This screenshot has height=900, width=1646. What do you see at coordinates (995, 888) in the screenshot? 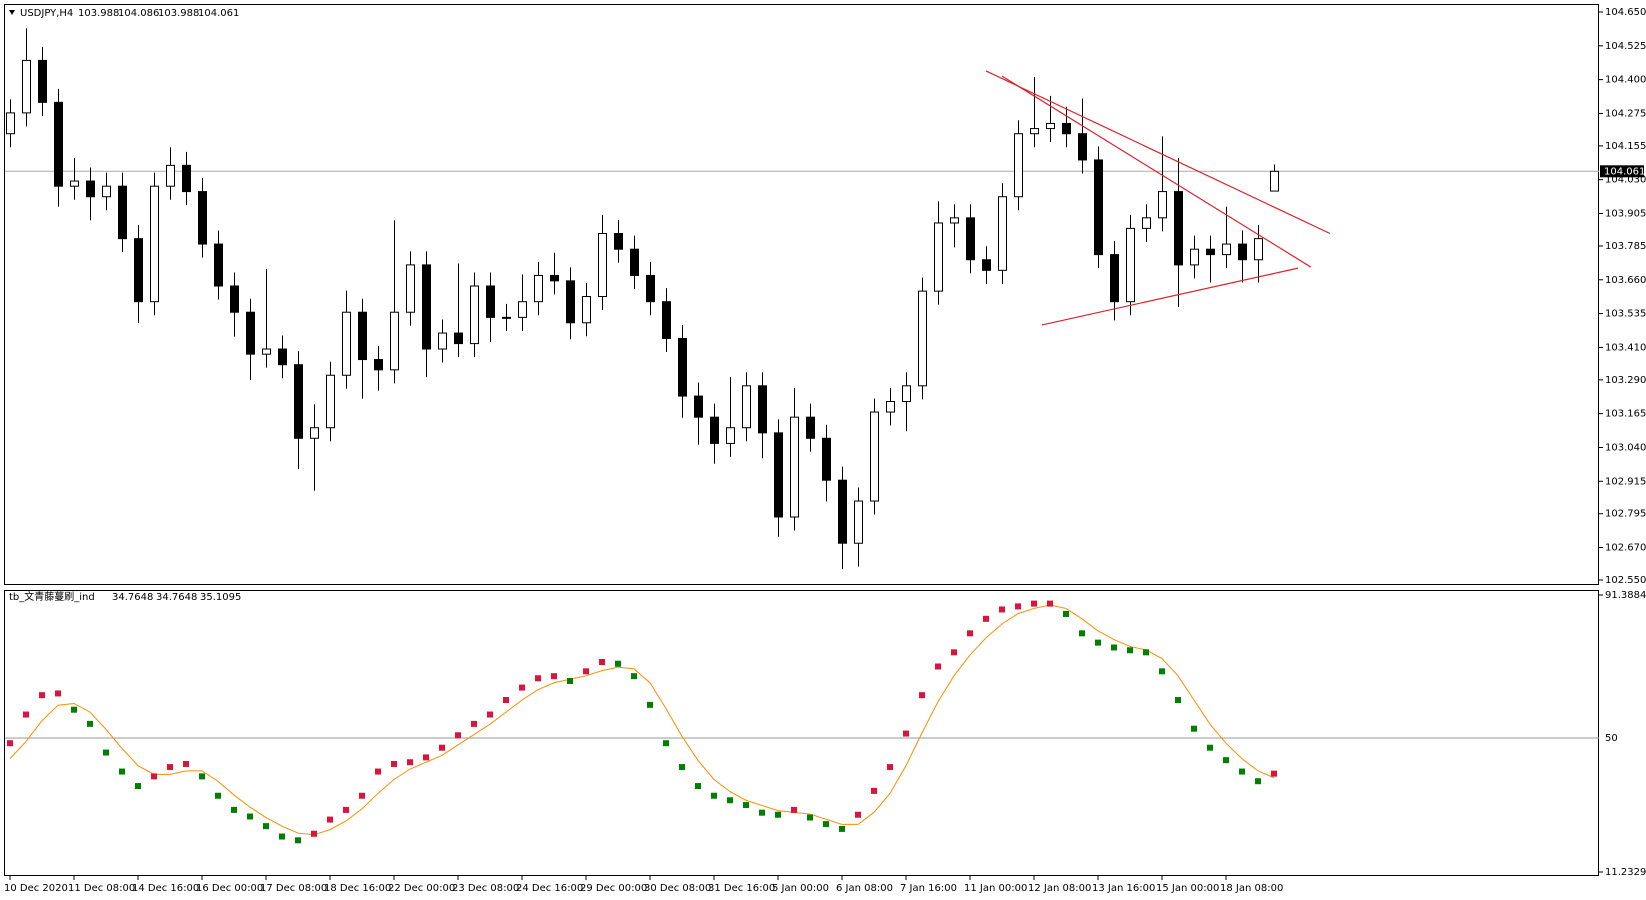
I see `x-tick-label: 11 Jan 00:00` at bounding box center [995, 888].